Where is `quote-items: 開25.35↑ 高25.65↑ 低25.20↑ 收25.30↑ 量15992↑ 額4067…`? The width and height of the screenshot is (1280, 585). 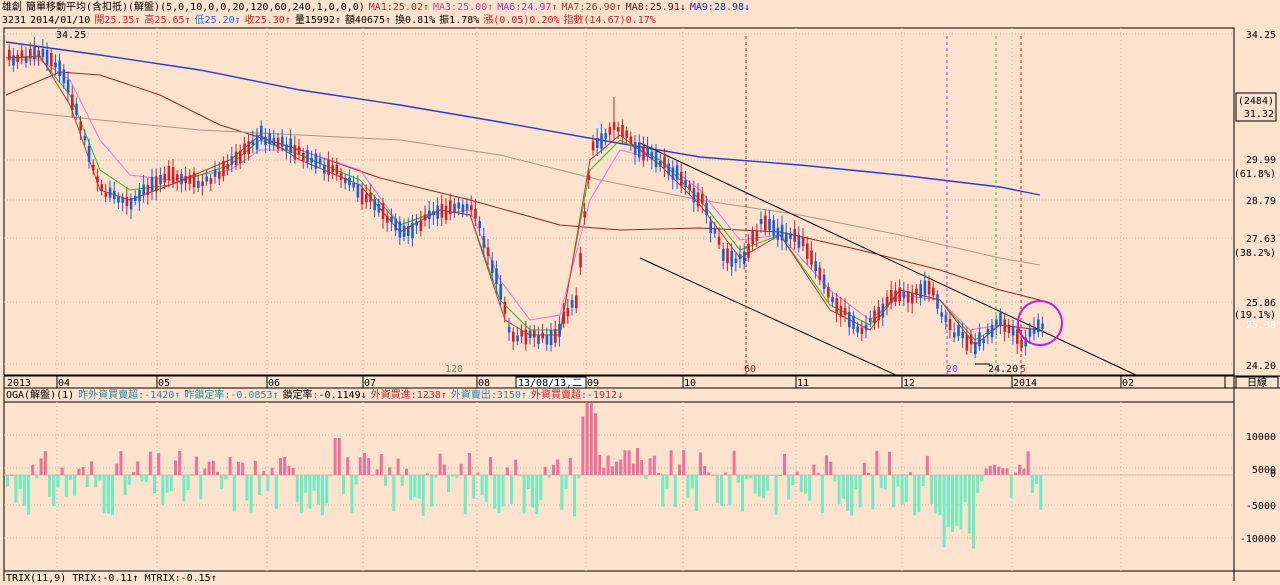 quote-items: 開25.35↑ 高25.65↑ 低25.20↑ 收25.30↑ 量15992↑ 額4067… is located at coordinates (376, 20).